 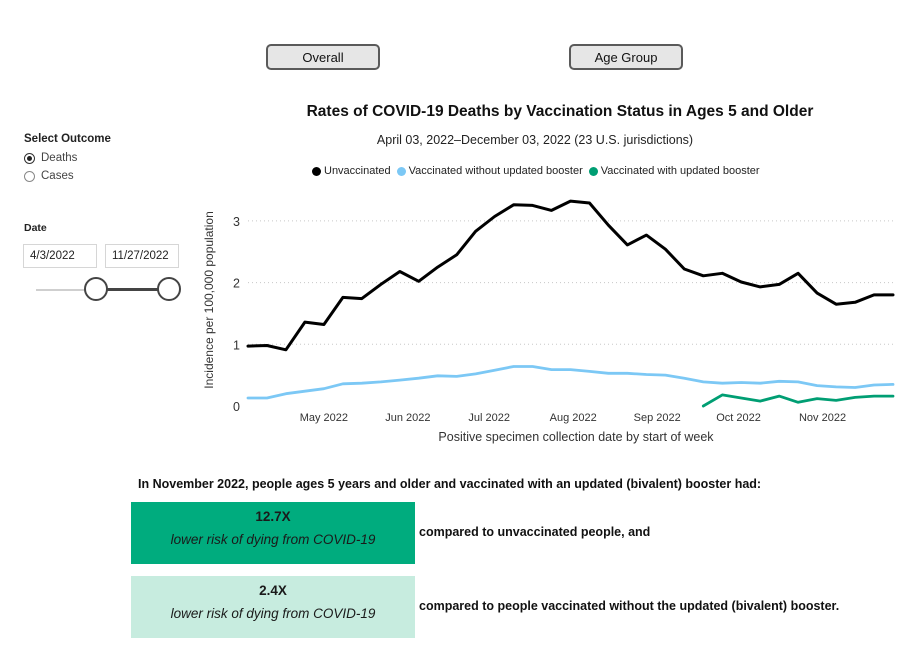 I want to click on y-tick-label: 2, so click(x=236, y=284).